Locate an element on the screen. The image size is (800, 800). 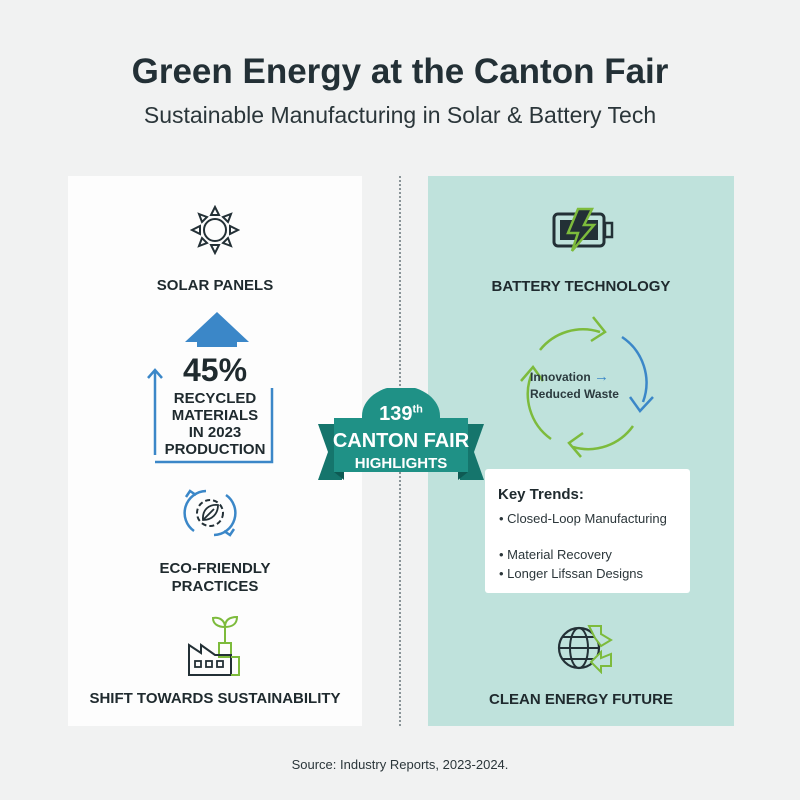
edition-suffix: th is located at coordinates (417, 409).